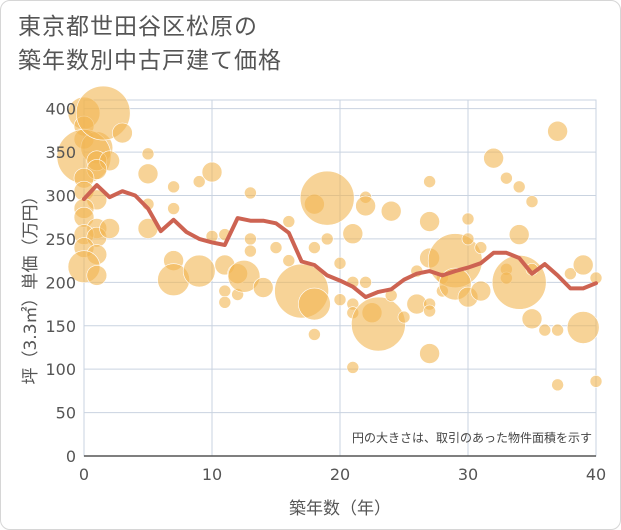  Describe the element at coordinates (31, 285) in the screenshot. I see `y-axis-label: 坪（3.3㎡）単価（万円）` at that location.